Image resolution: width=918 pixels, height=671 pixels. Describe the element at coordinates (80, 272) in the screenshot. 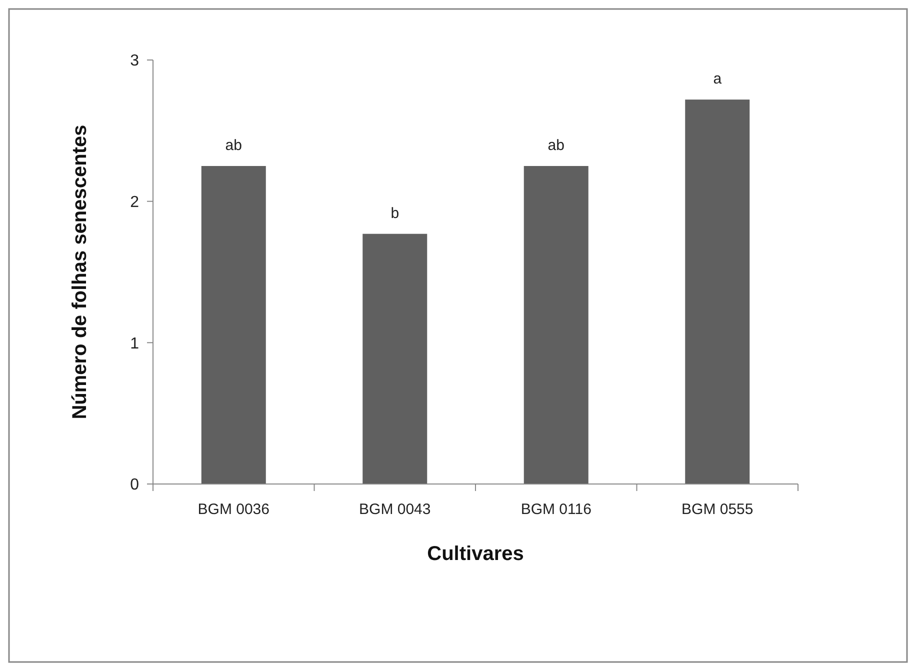

I see `y-axis-title: Número de folhas senescentes` at that location.